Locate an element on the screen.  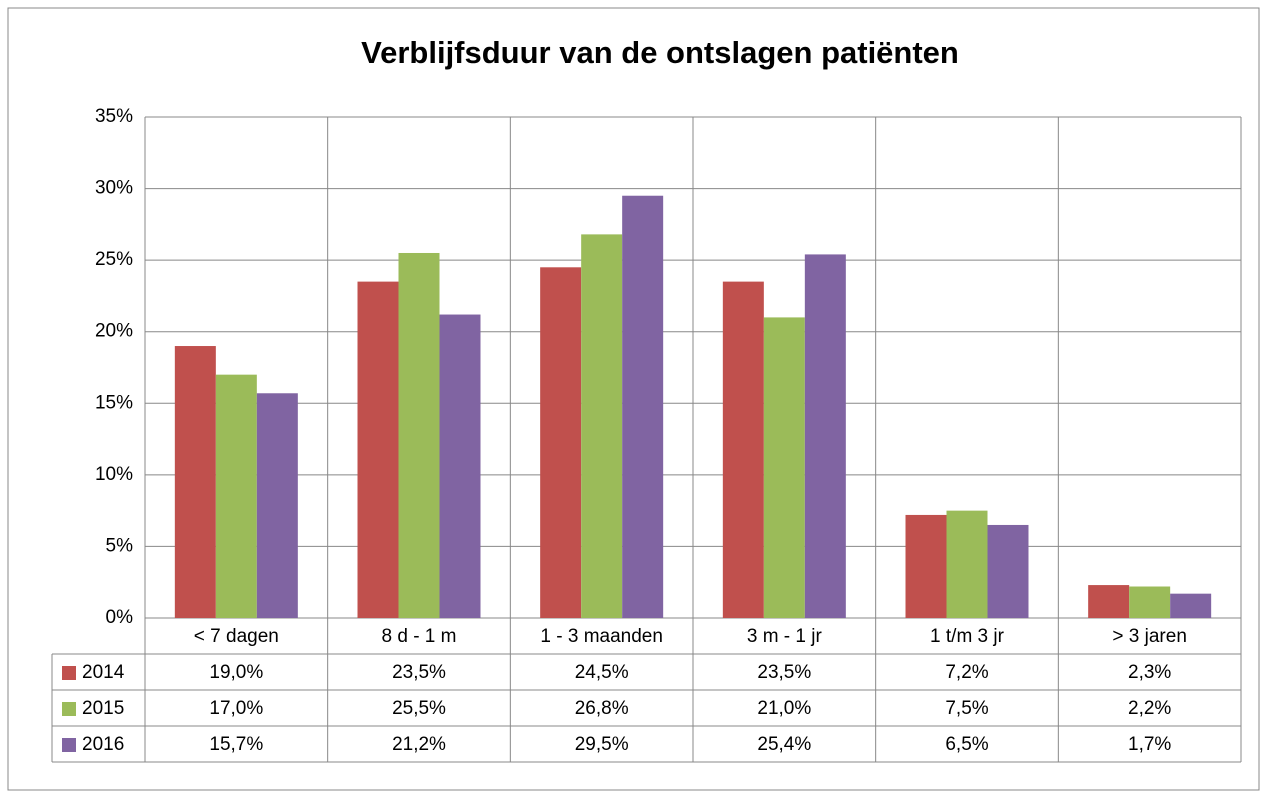
table-value: 25,5% is located at coordinates (419, 708).